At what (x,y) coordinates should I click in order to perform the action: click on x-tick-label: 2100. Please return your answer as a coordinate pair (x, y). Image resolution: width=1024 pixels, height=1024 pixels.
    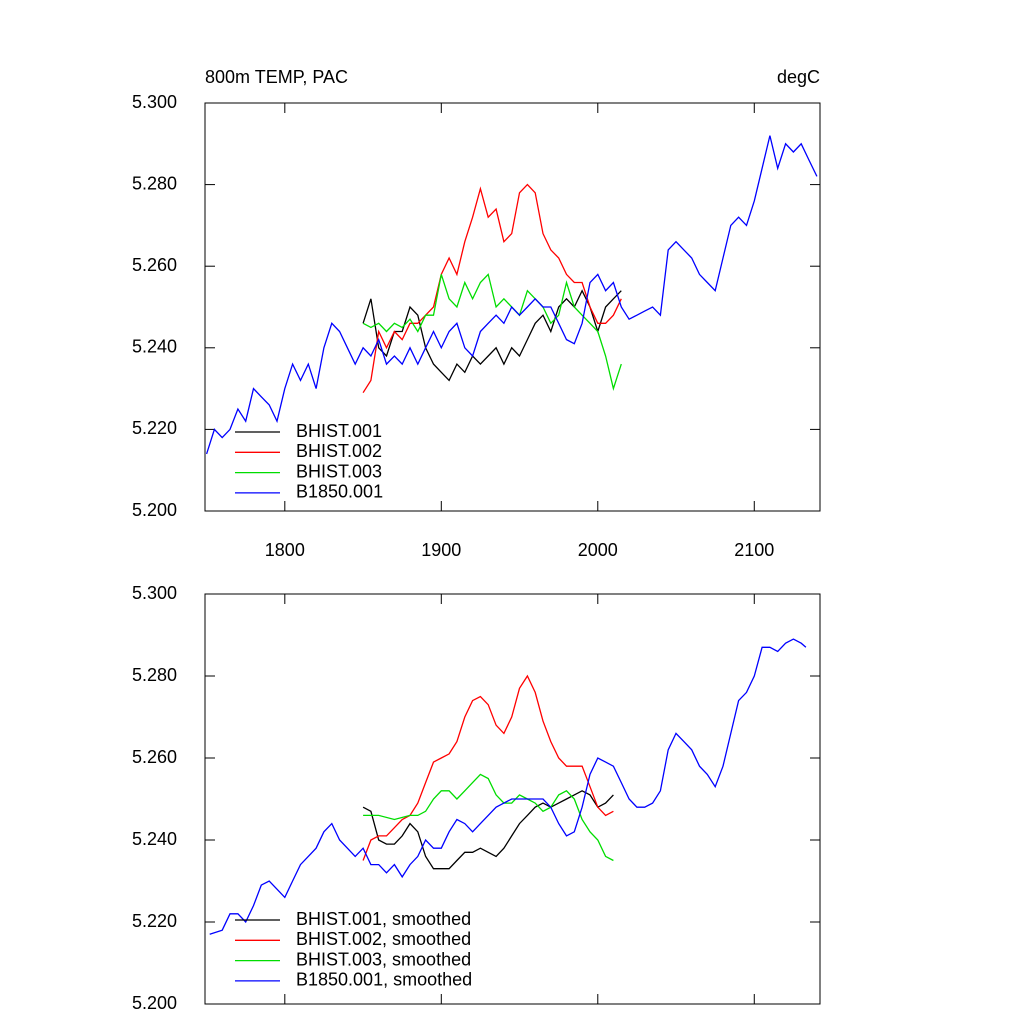
    Looking at the image, I should click on (754, 550).